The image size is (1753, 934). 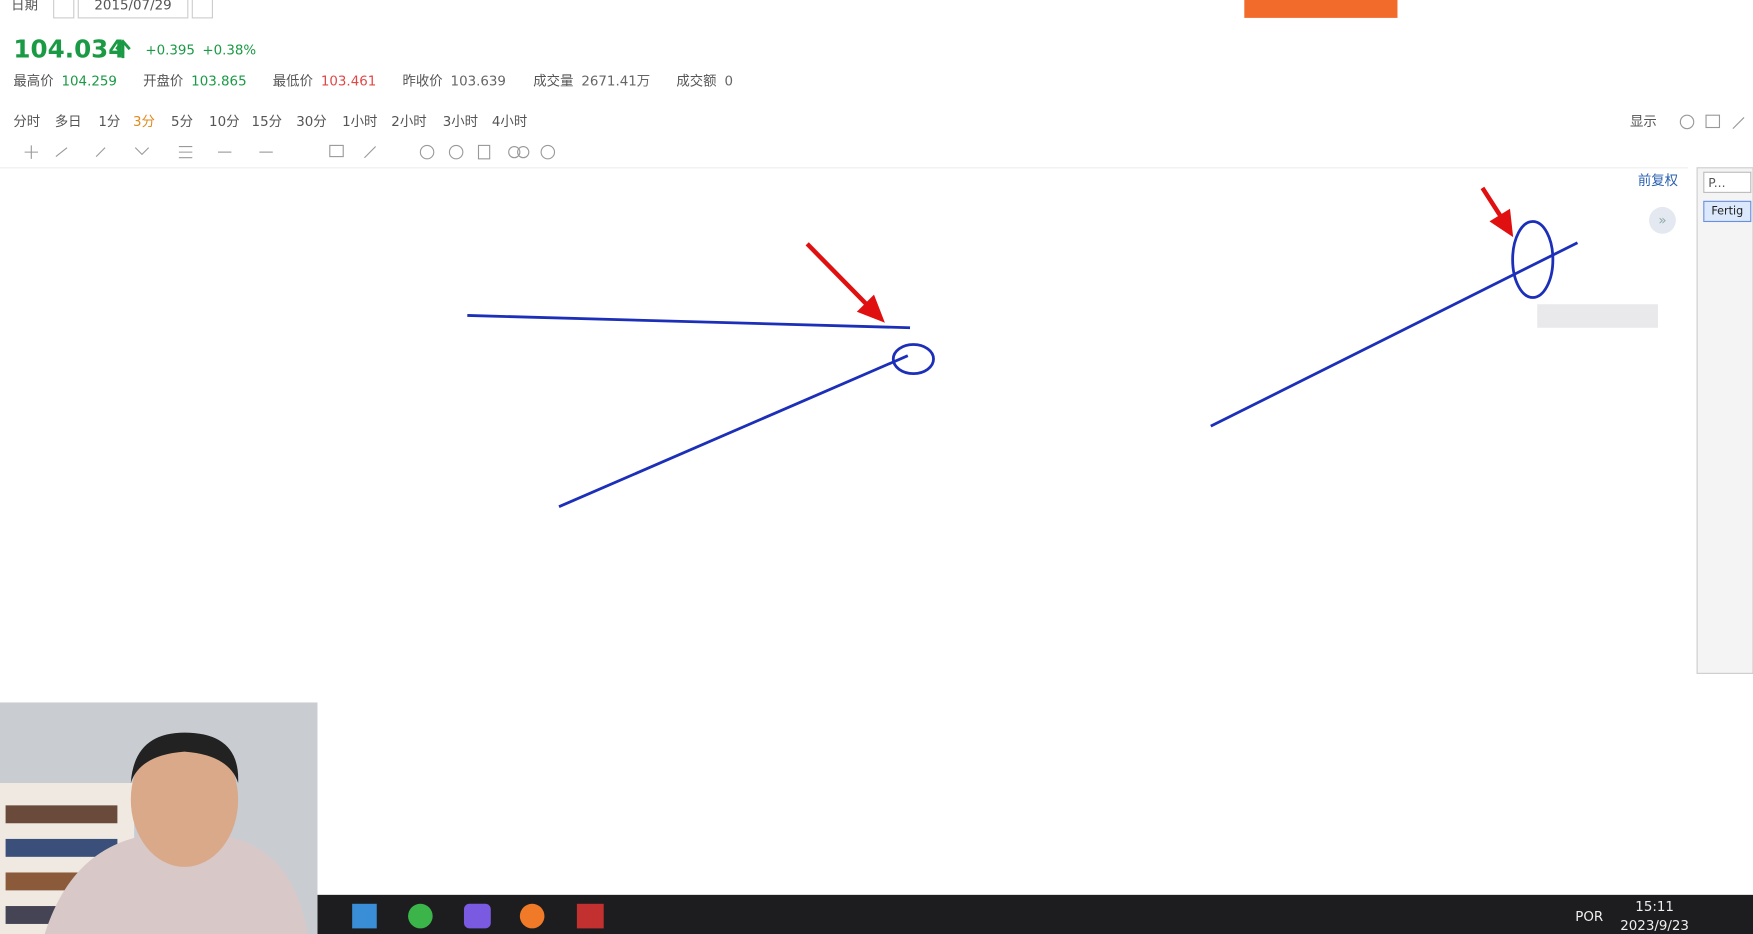 What do you see at coordinates (68, 121) in the screenshot?
I see `period-tab: 多日` at bounding box center [68, 121].